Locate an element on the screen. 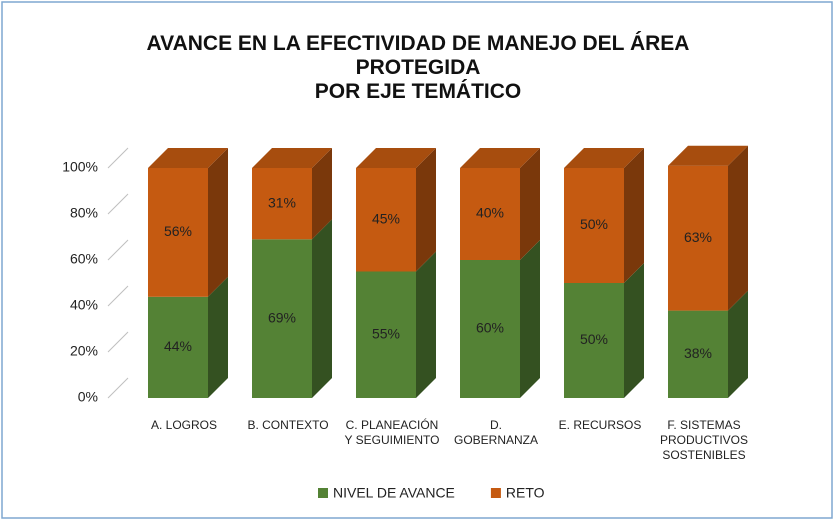 This screenshot has height=520, width=835. y-tick-label: 40% is located at coordinates (84, 305).